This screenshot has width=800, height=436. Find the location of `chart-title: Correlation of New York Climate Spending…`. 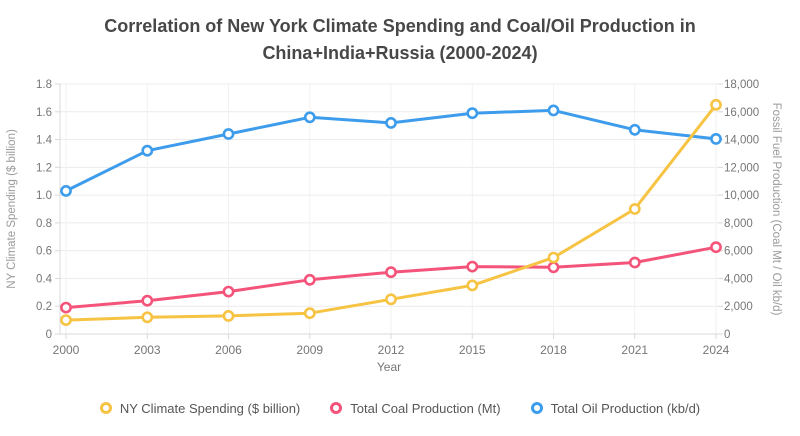

chart-title: Correlation of New York Climate Spending… is located at coordinates (400, 40).